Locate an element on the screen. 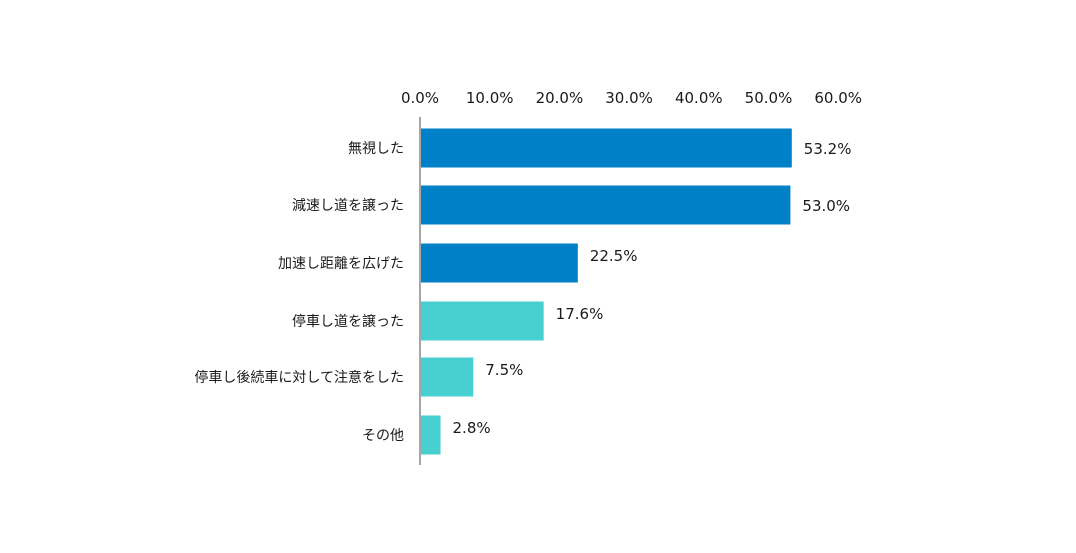  category-label: その他 is located at coordinates (383, 436).